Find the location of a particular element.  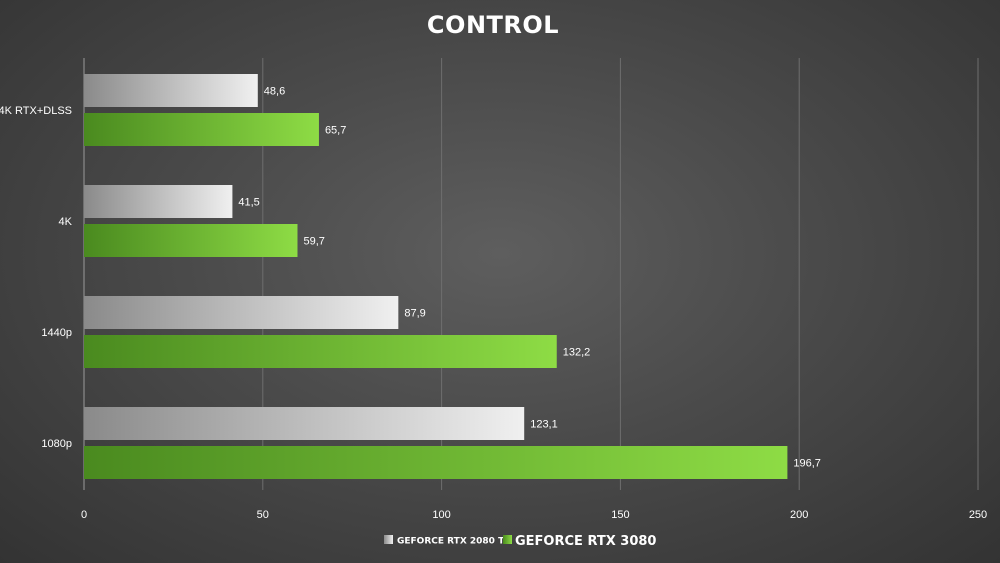

legend: GEFORCE RTX 2080 TI GEFORCE RTX 3080 is located at coordinates (520, 541).